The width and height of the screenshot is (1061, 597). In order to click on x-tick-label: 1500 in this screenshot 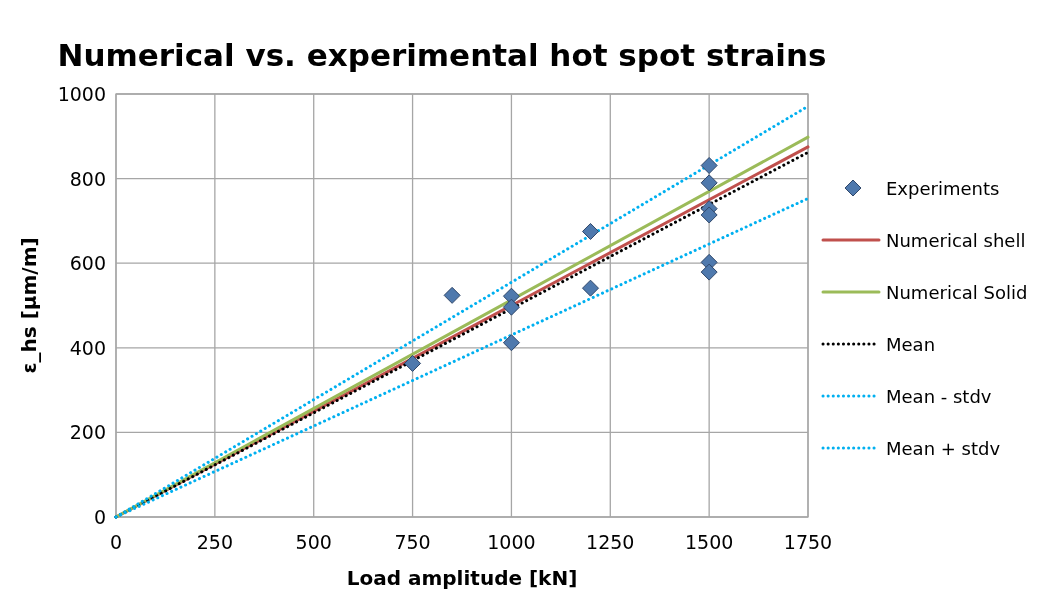, I will do `click(709, 542)`.